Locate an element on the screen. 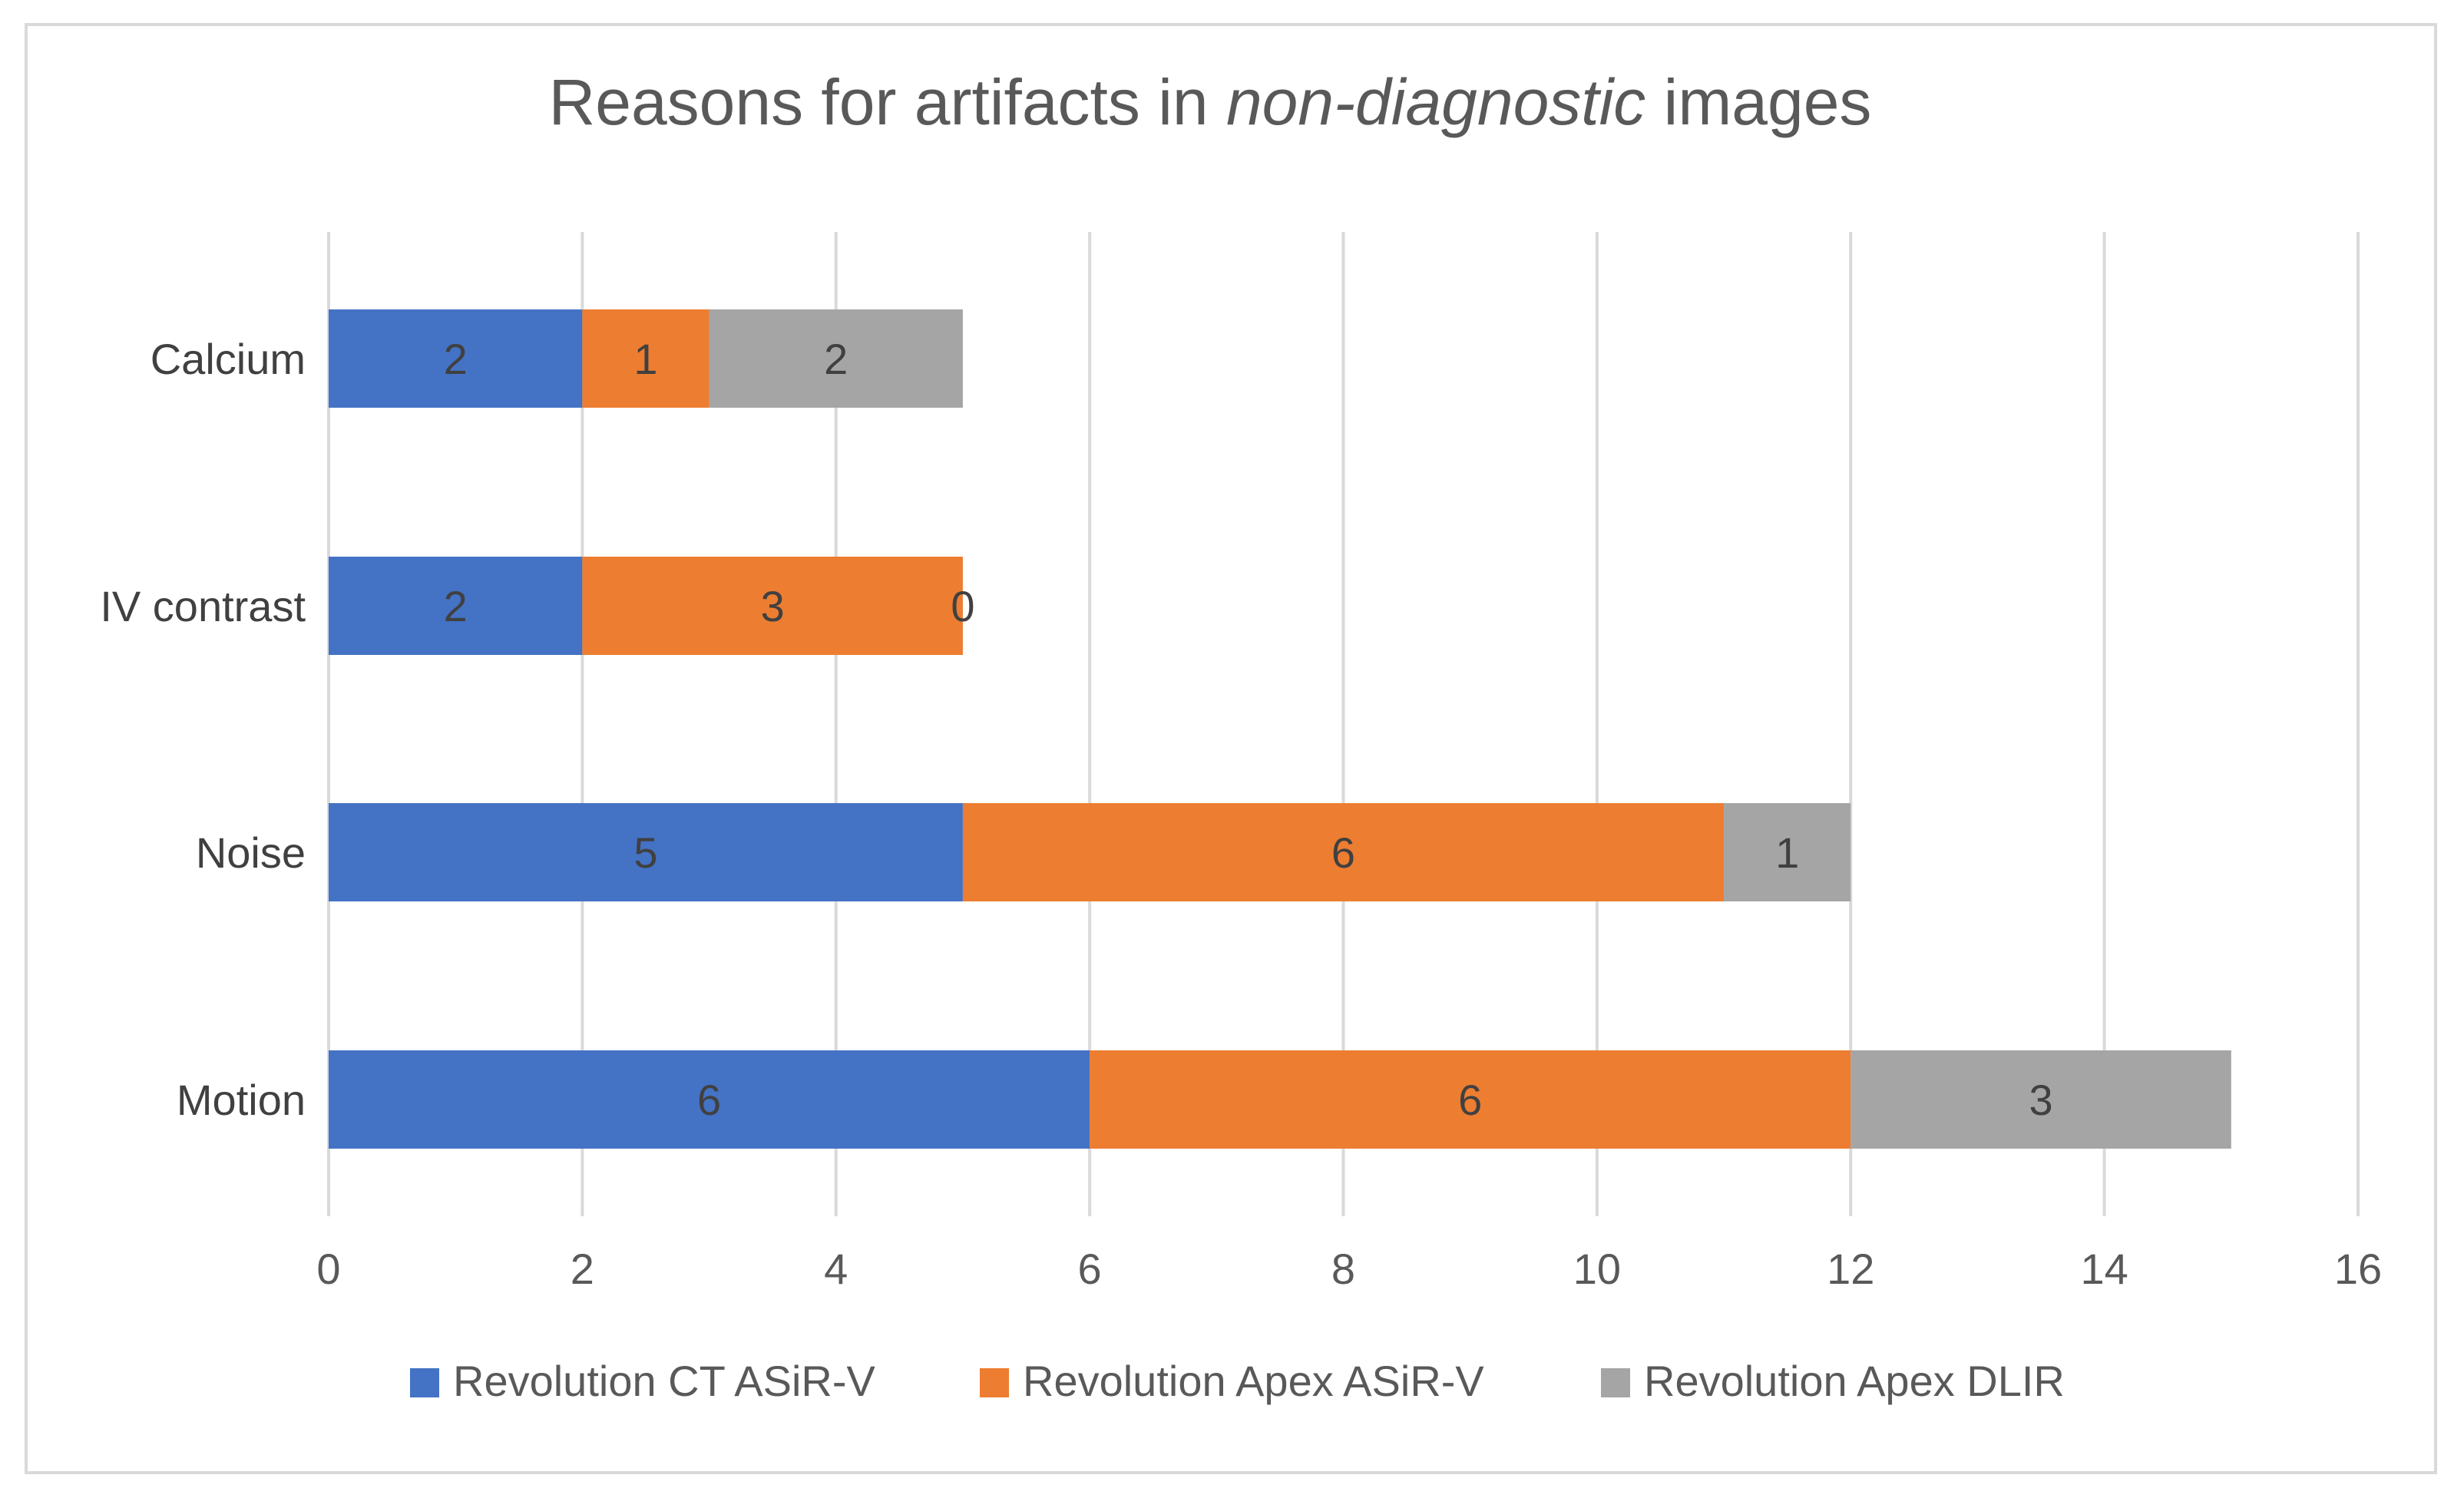 This screenshot has height=1498, width=2464. data-label-motion-series-3: 3 is located at coordinates (2040, 1100).